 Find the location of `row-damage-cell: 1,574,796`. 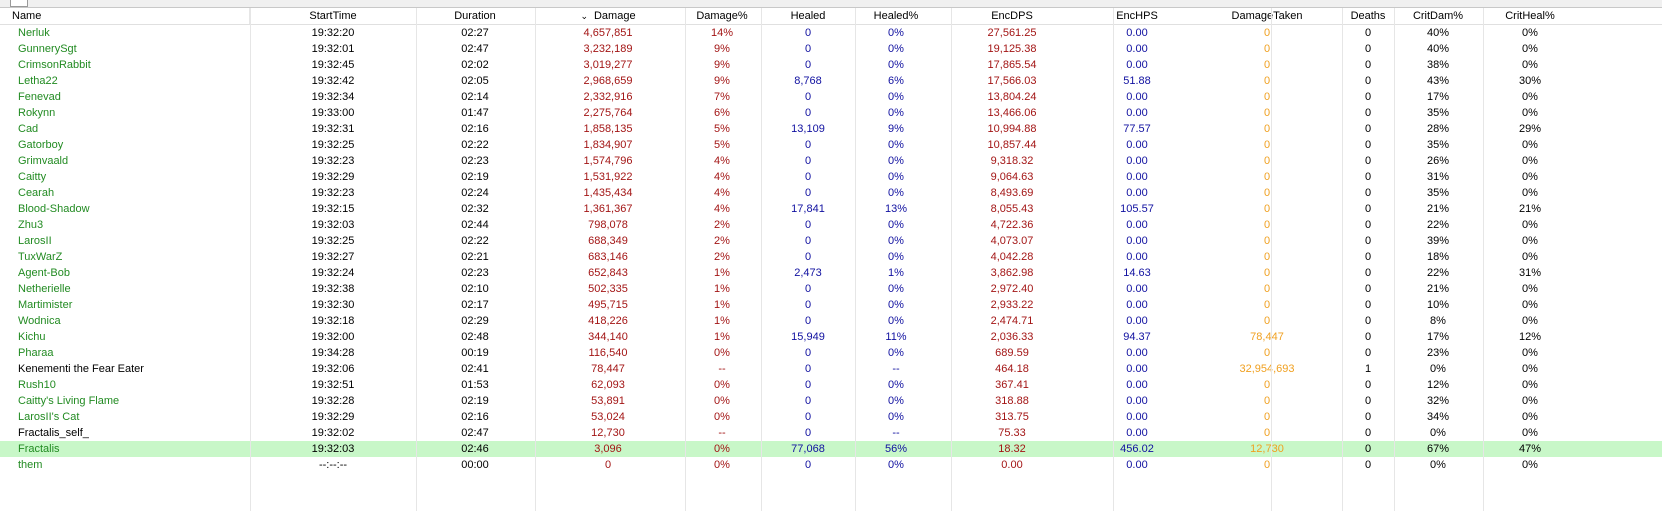

row-damage-cell: 1,574,796 is located at coordinates (608, 161).